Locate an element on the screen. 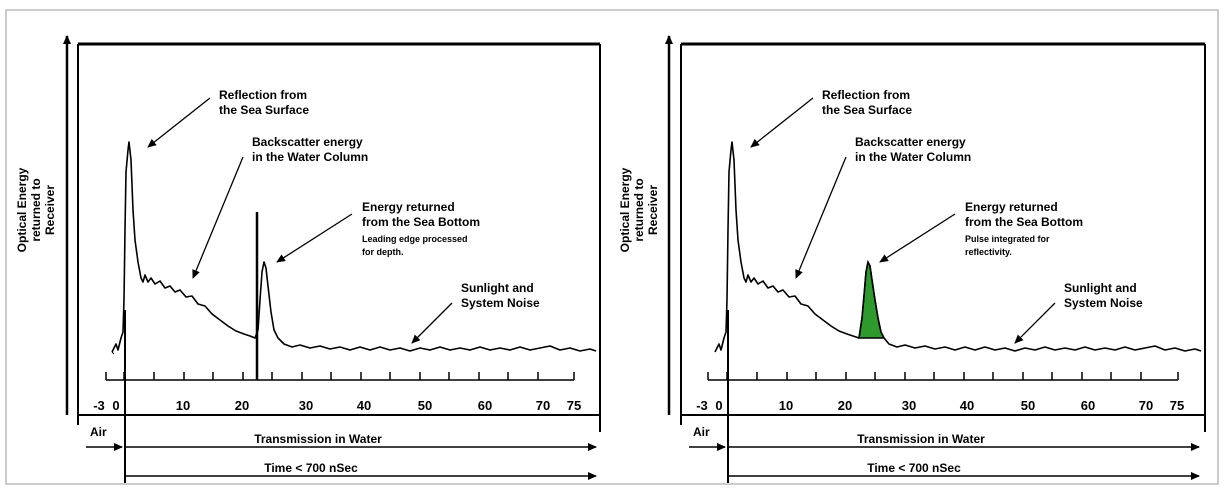 The width and height of the screenshot is (1224, 488). waveform-tail is located at coordinates (113, 353).